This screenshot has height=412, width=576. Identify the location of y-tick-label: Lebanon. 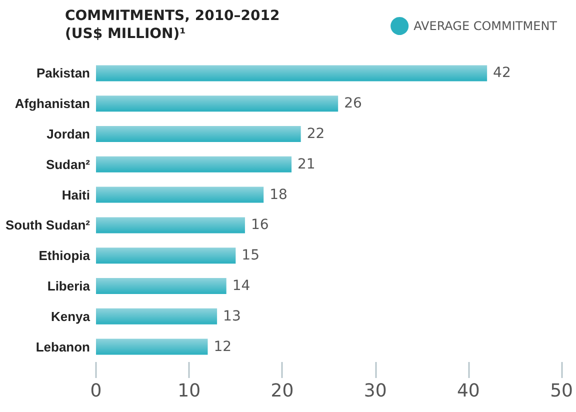
(63, 346).